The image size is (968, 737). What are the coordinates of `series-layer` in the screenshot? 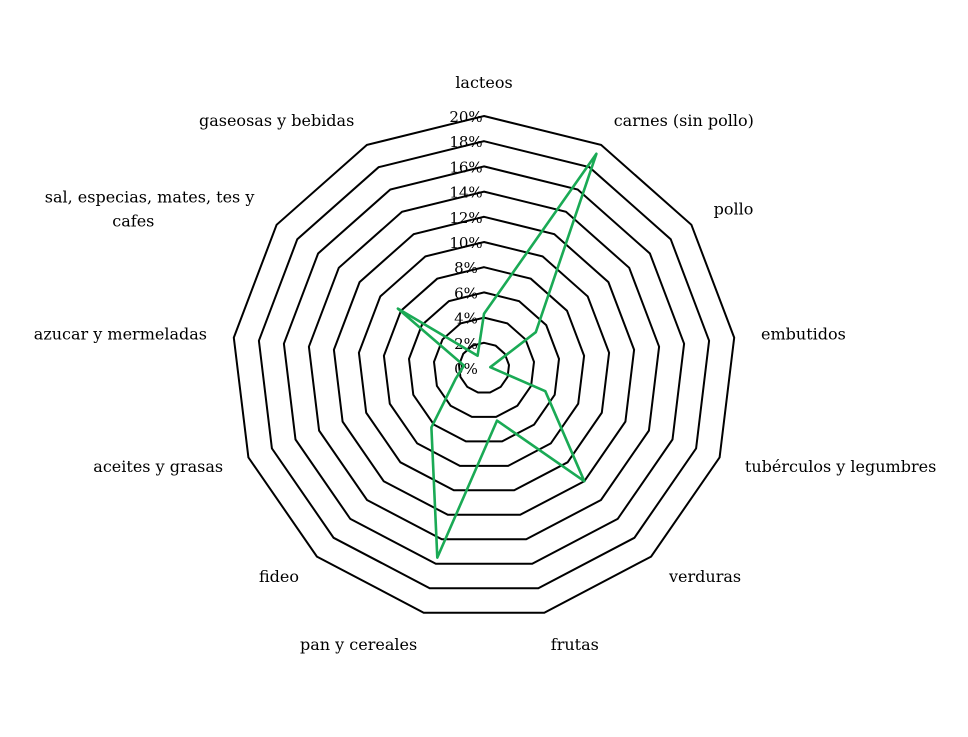 It's located at (497, 355).